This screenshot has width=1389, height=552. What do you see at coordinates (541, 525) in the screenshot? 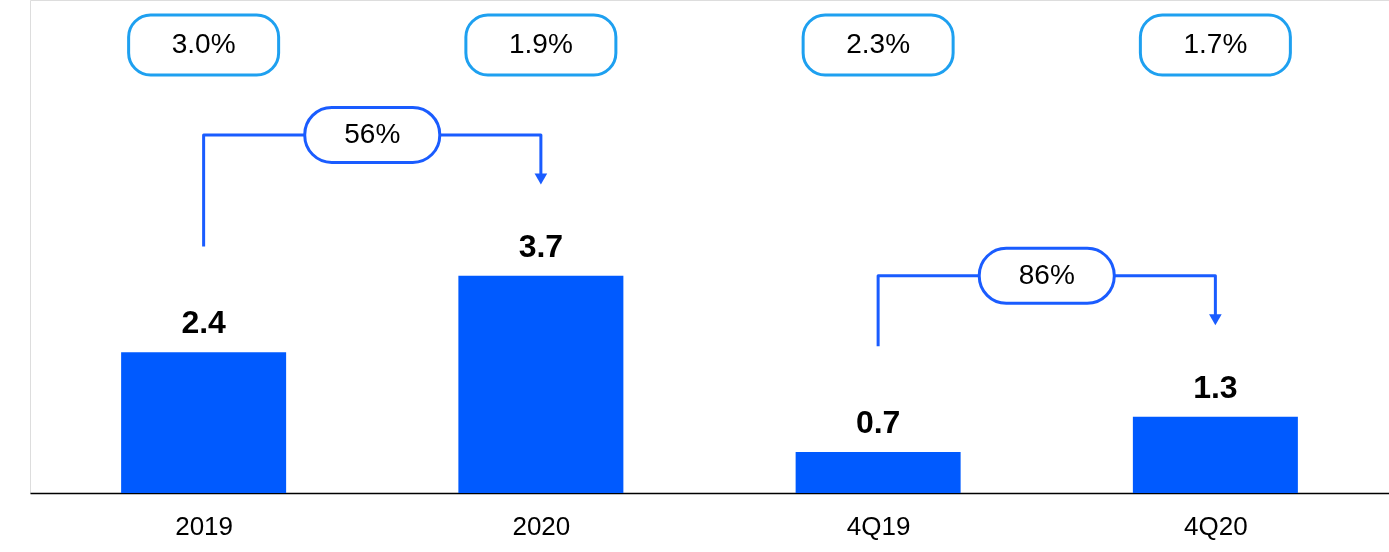
I see `x-tick-label: 2020` at bounding box center [541, 525].